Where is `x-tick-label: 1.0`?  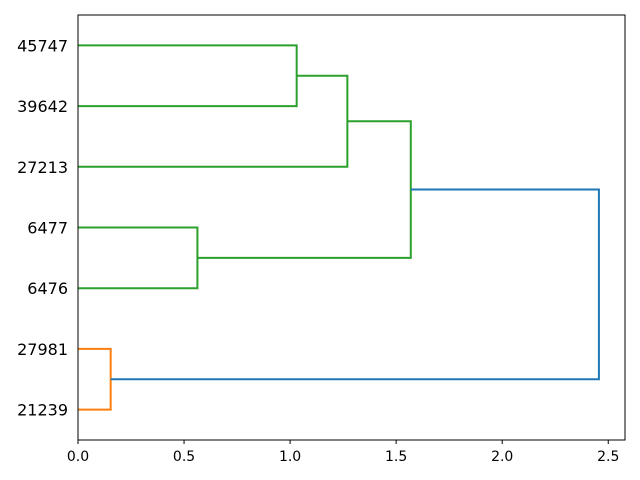 x-tick-label: 1.0 is located at coordinates (290, 457).